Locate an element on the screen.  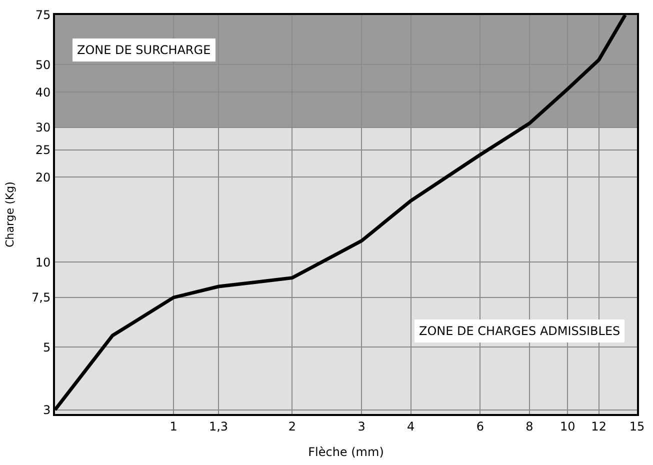
x-tick-label: 10 is located at coordinates (568, 426).